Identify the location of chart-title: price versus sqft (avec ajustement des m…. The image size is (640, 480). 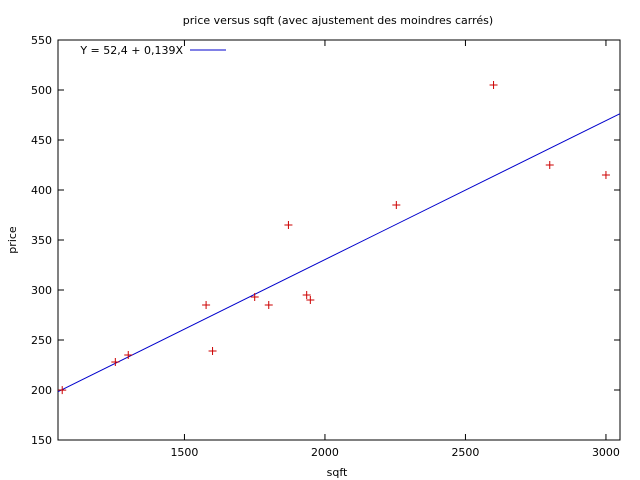
(338, 20).